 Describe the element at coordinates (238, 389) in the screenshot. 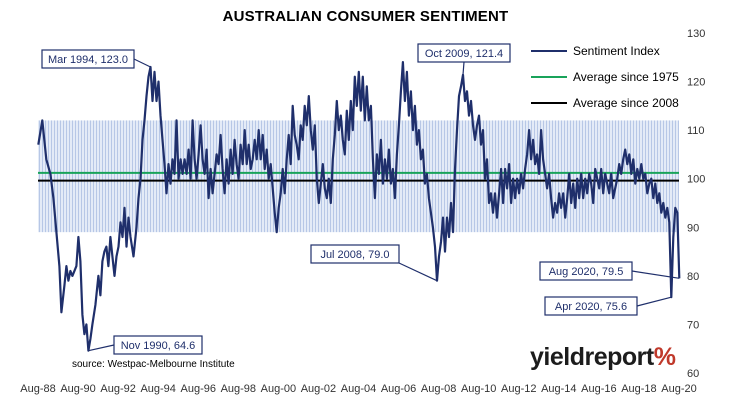

I see `x-tick-label: Aug-98` at that location.